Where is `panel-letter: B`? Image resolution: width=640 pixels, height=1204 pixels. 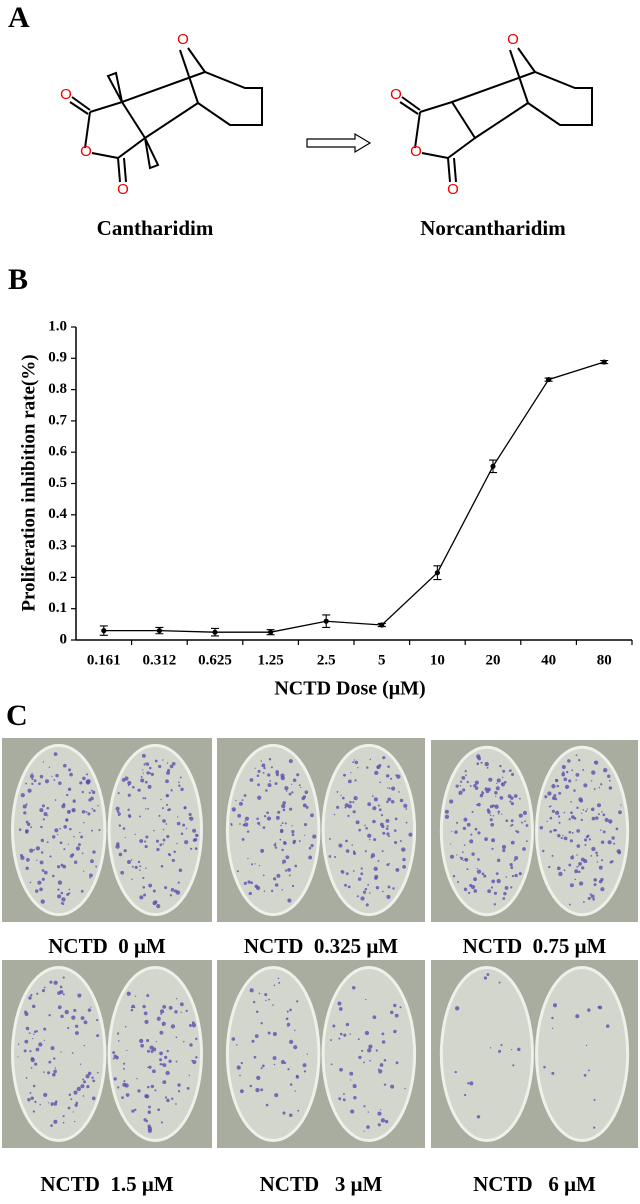 panel-letter: B is located at coordinates (18, 279).